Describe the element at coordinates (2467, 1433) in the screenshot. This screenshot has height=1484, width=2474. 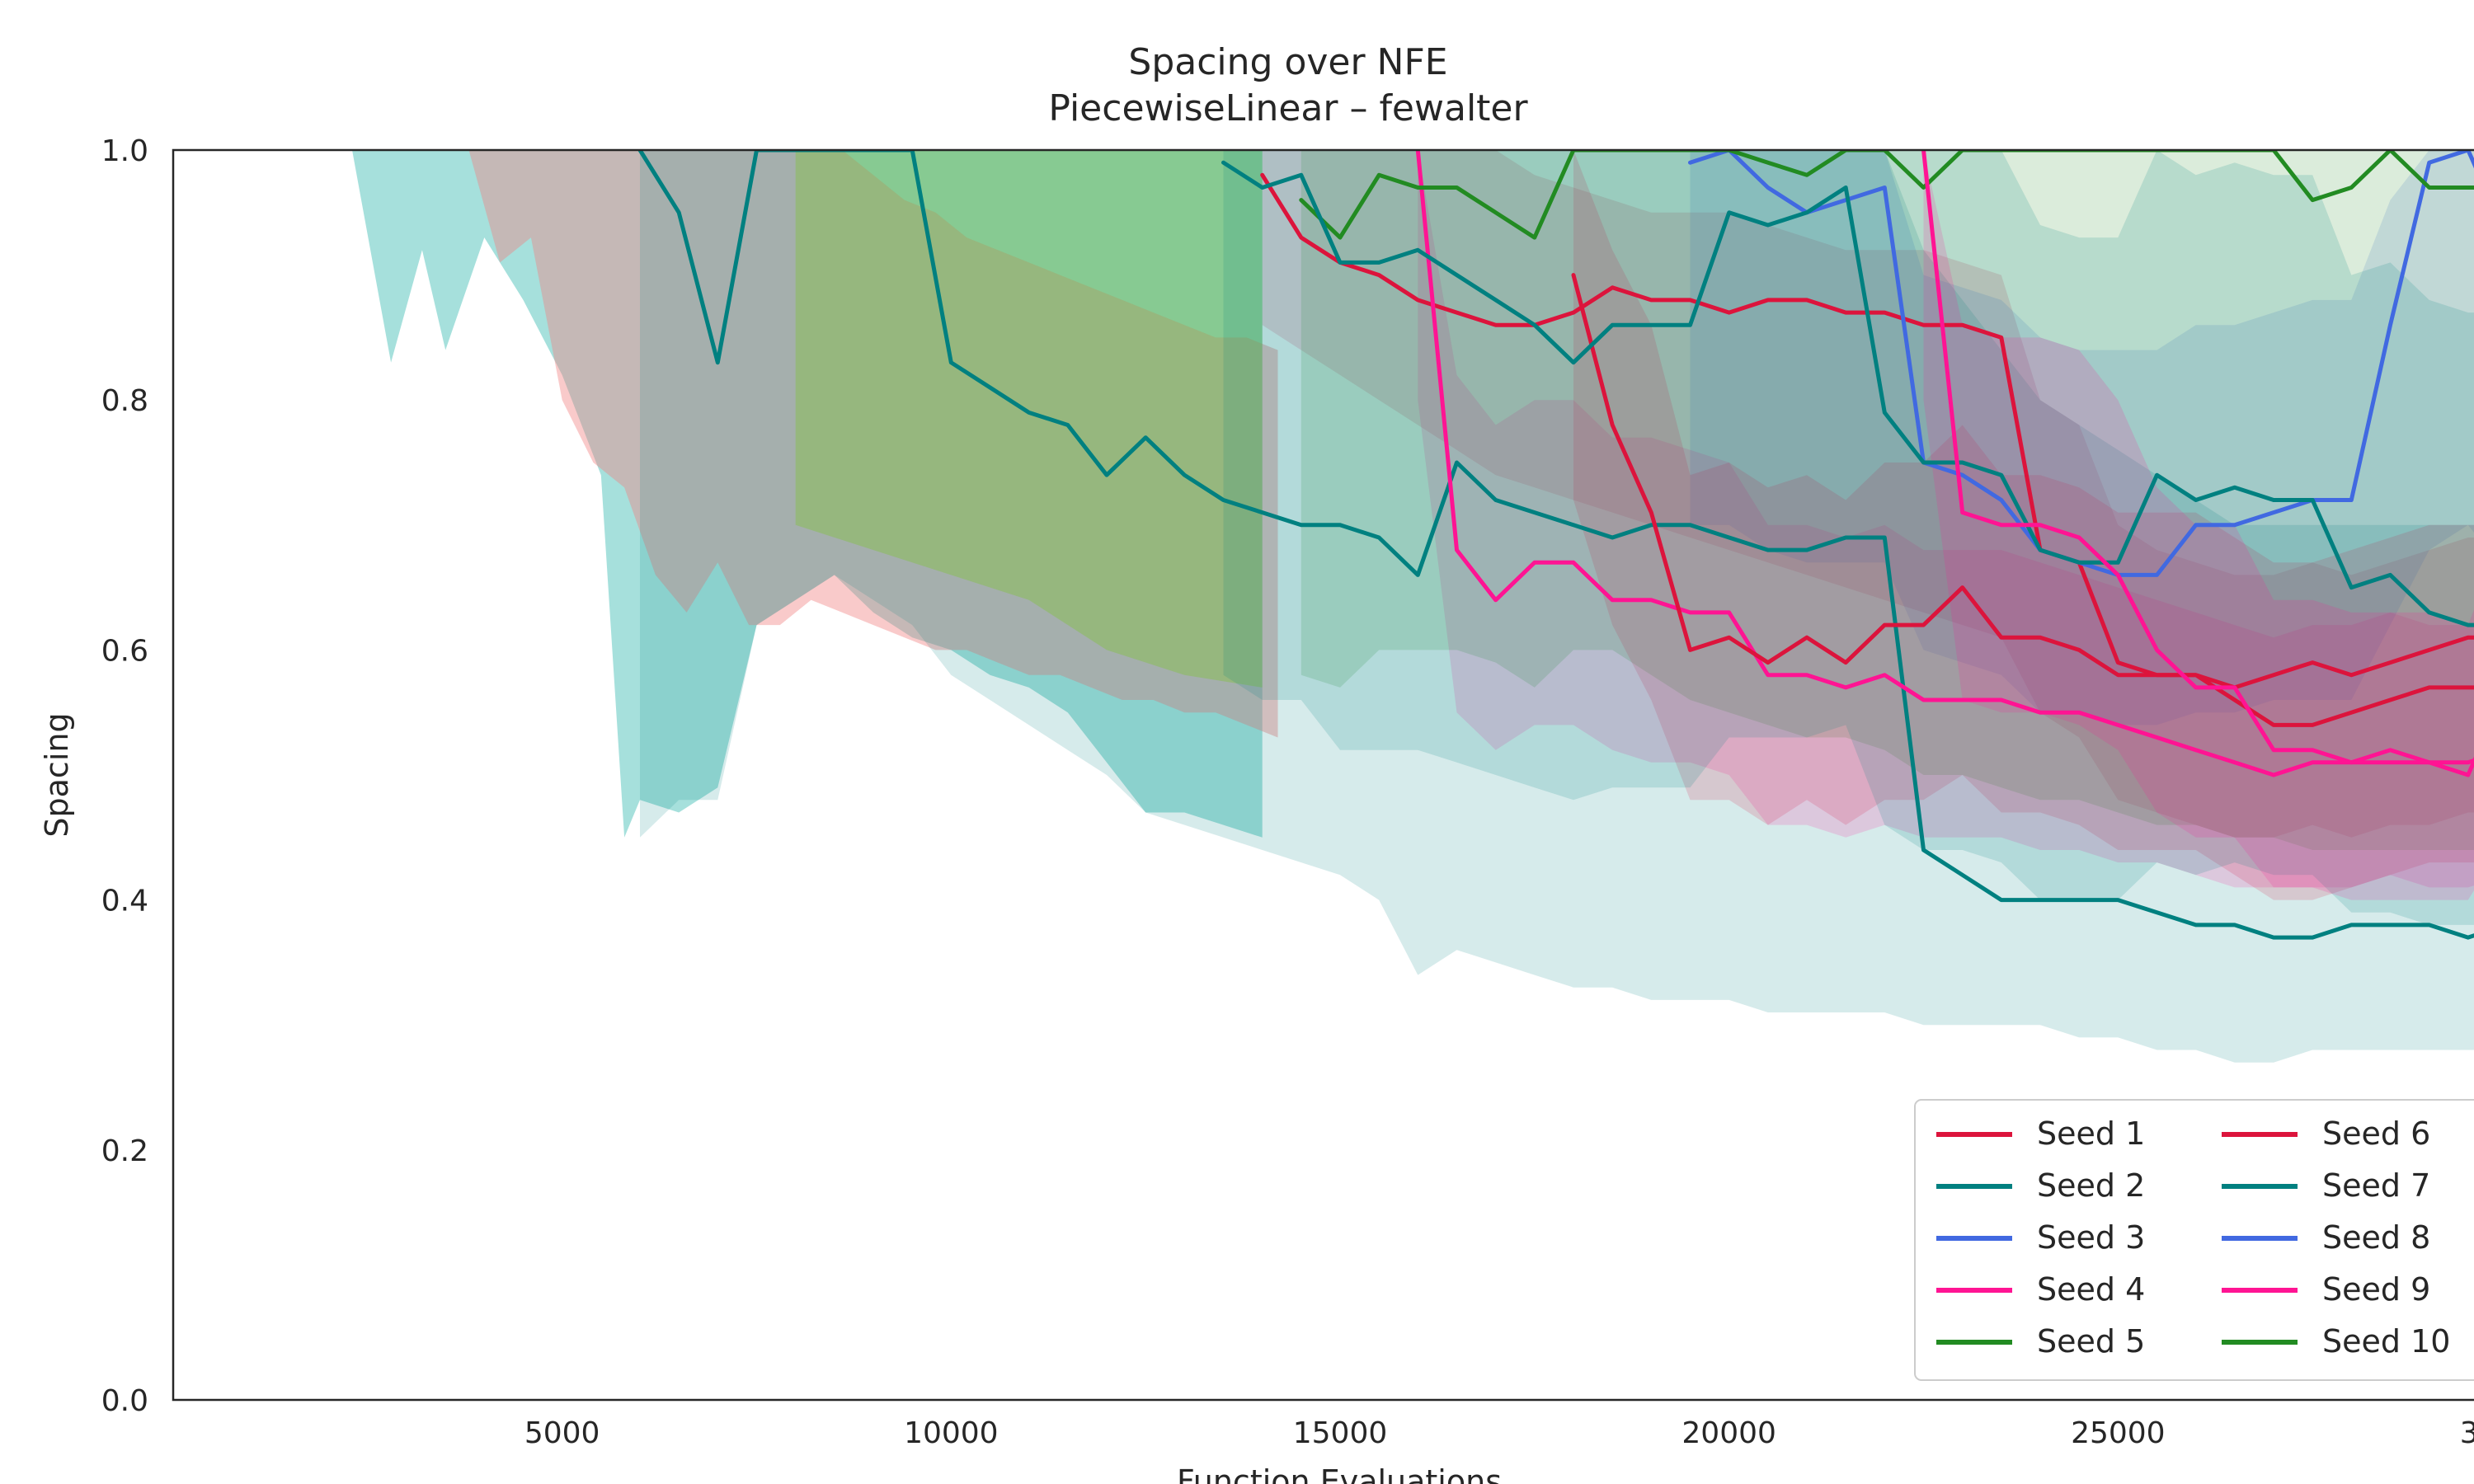
I see `x-tick-label: 30000` at that location.